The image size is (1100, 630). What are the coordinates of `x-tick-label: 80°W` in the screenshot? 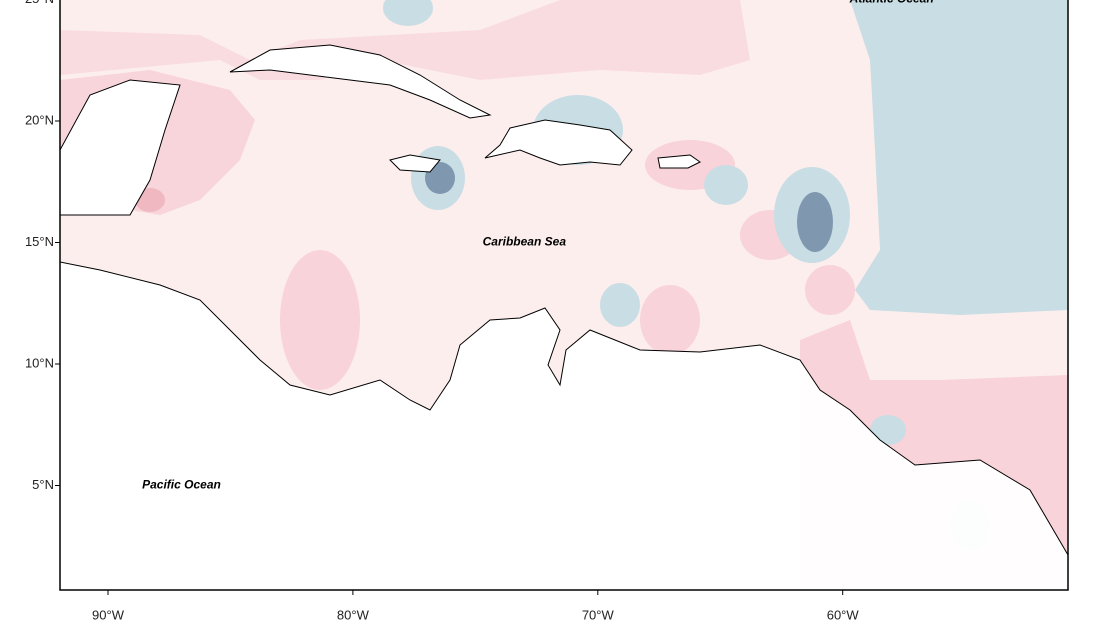 It's located at (353, 614).